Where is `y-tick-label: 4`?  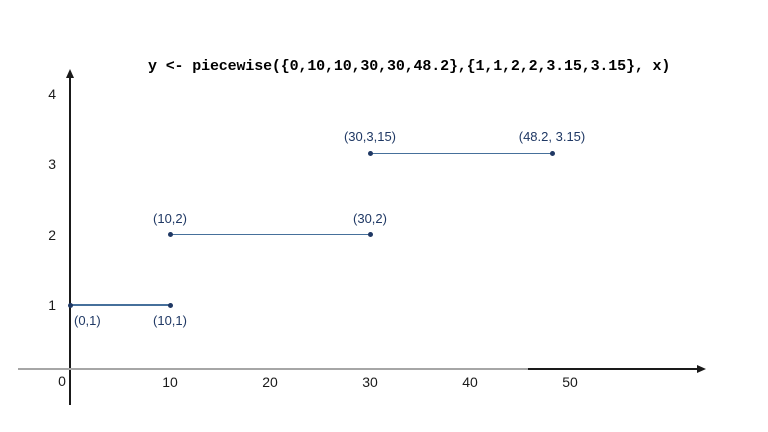 y-tick-label: 4 is located at coordinates (52, 93).